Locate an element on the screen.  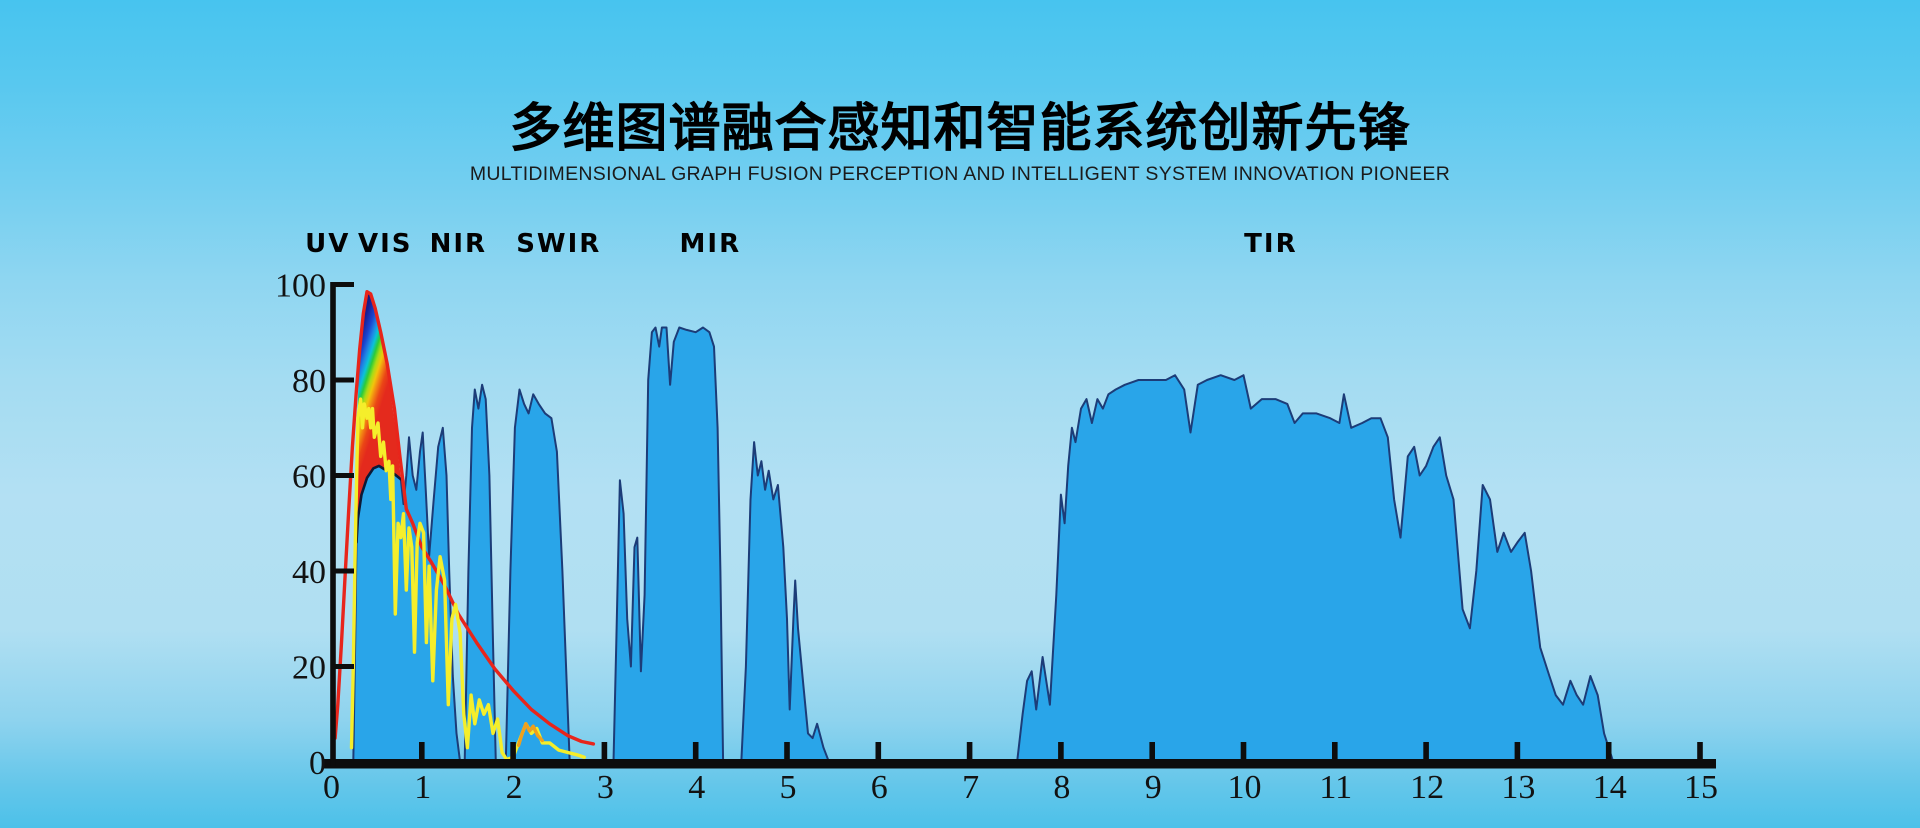
y-tick-label: 100 is located at coordinates (300, 286).